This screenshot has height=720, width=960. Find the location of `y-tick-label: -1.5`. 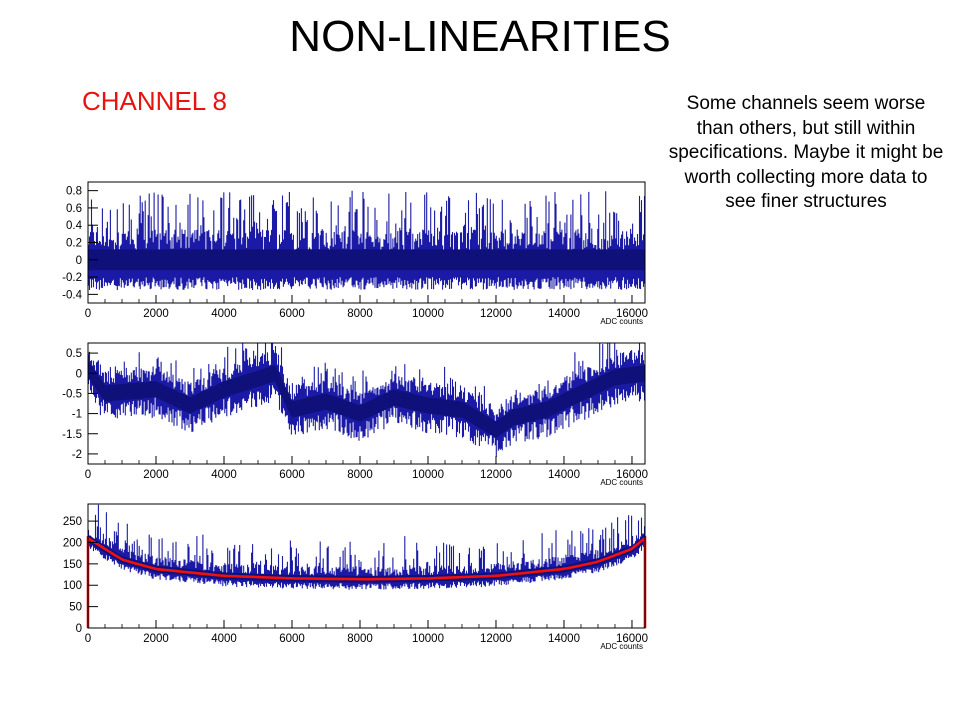

y-tick-label: -1.5 is located at coordinates (72, 435).